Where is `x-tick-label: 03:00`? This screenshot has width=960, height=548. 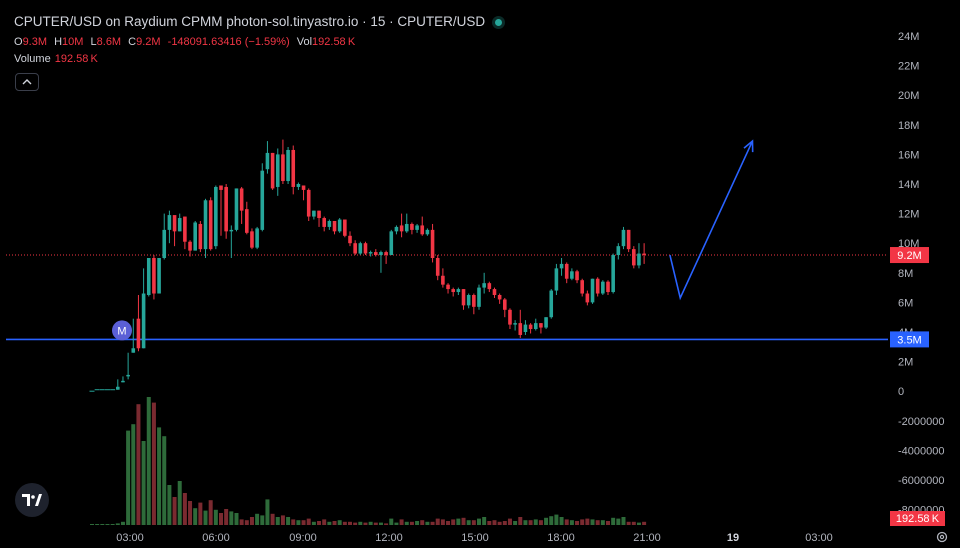
x-tick-label: 03:00 is located at coordinates (130, 538).